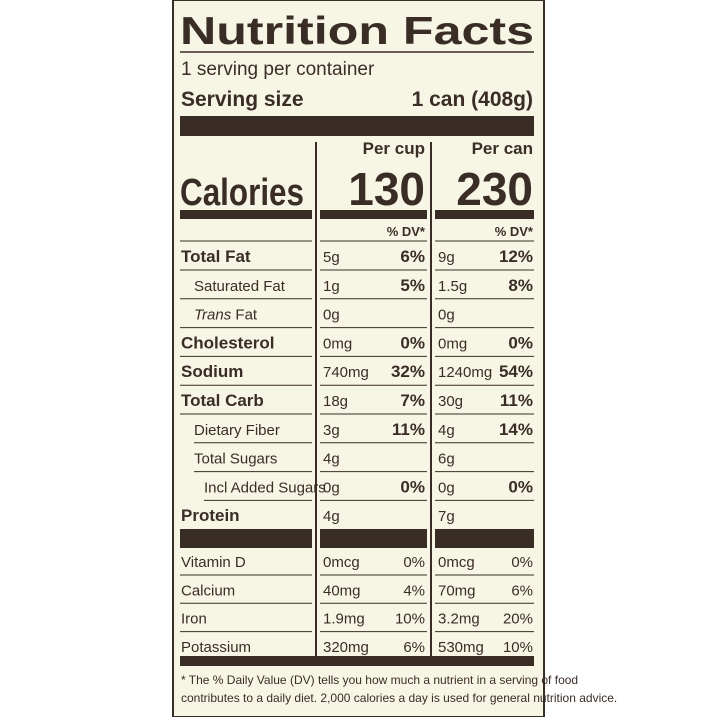  I want to click on nutrient-name-text: Saturated Fat, so click(240, 286).